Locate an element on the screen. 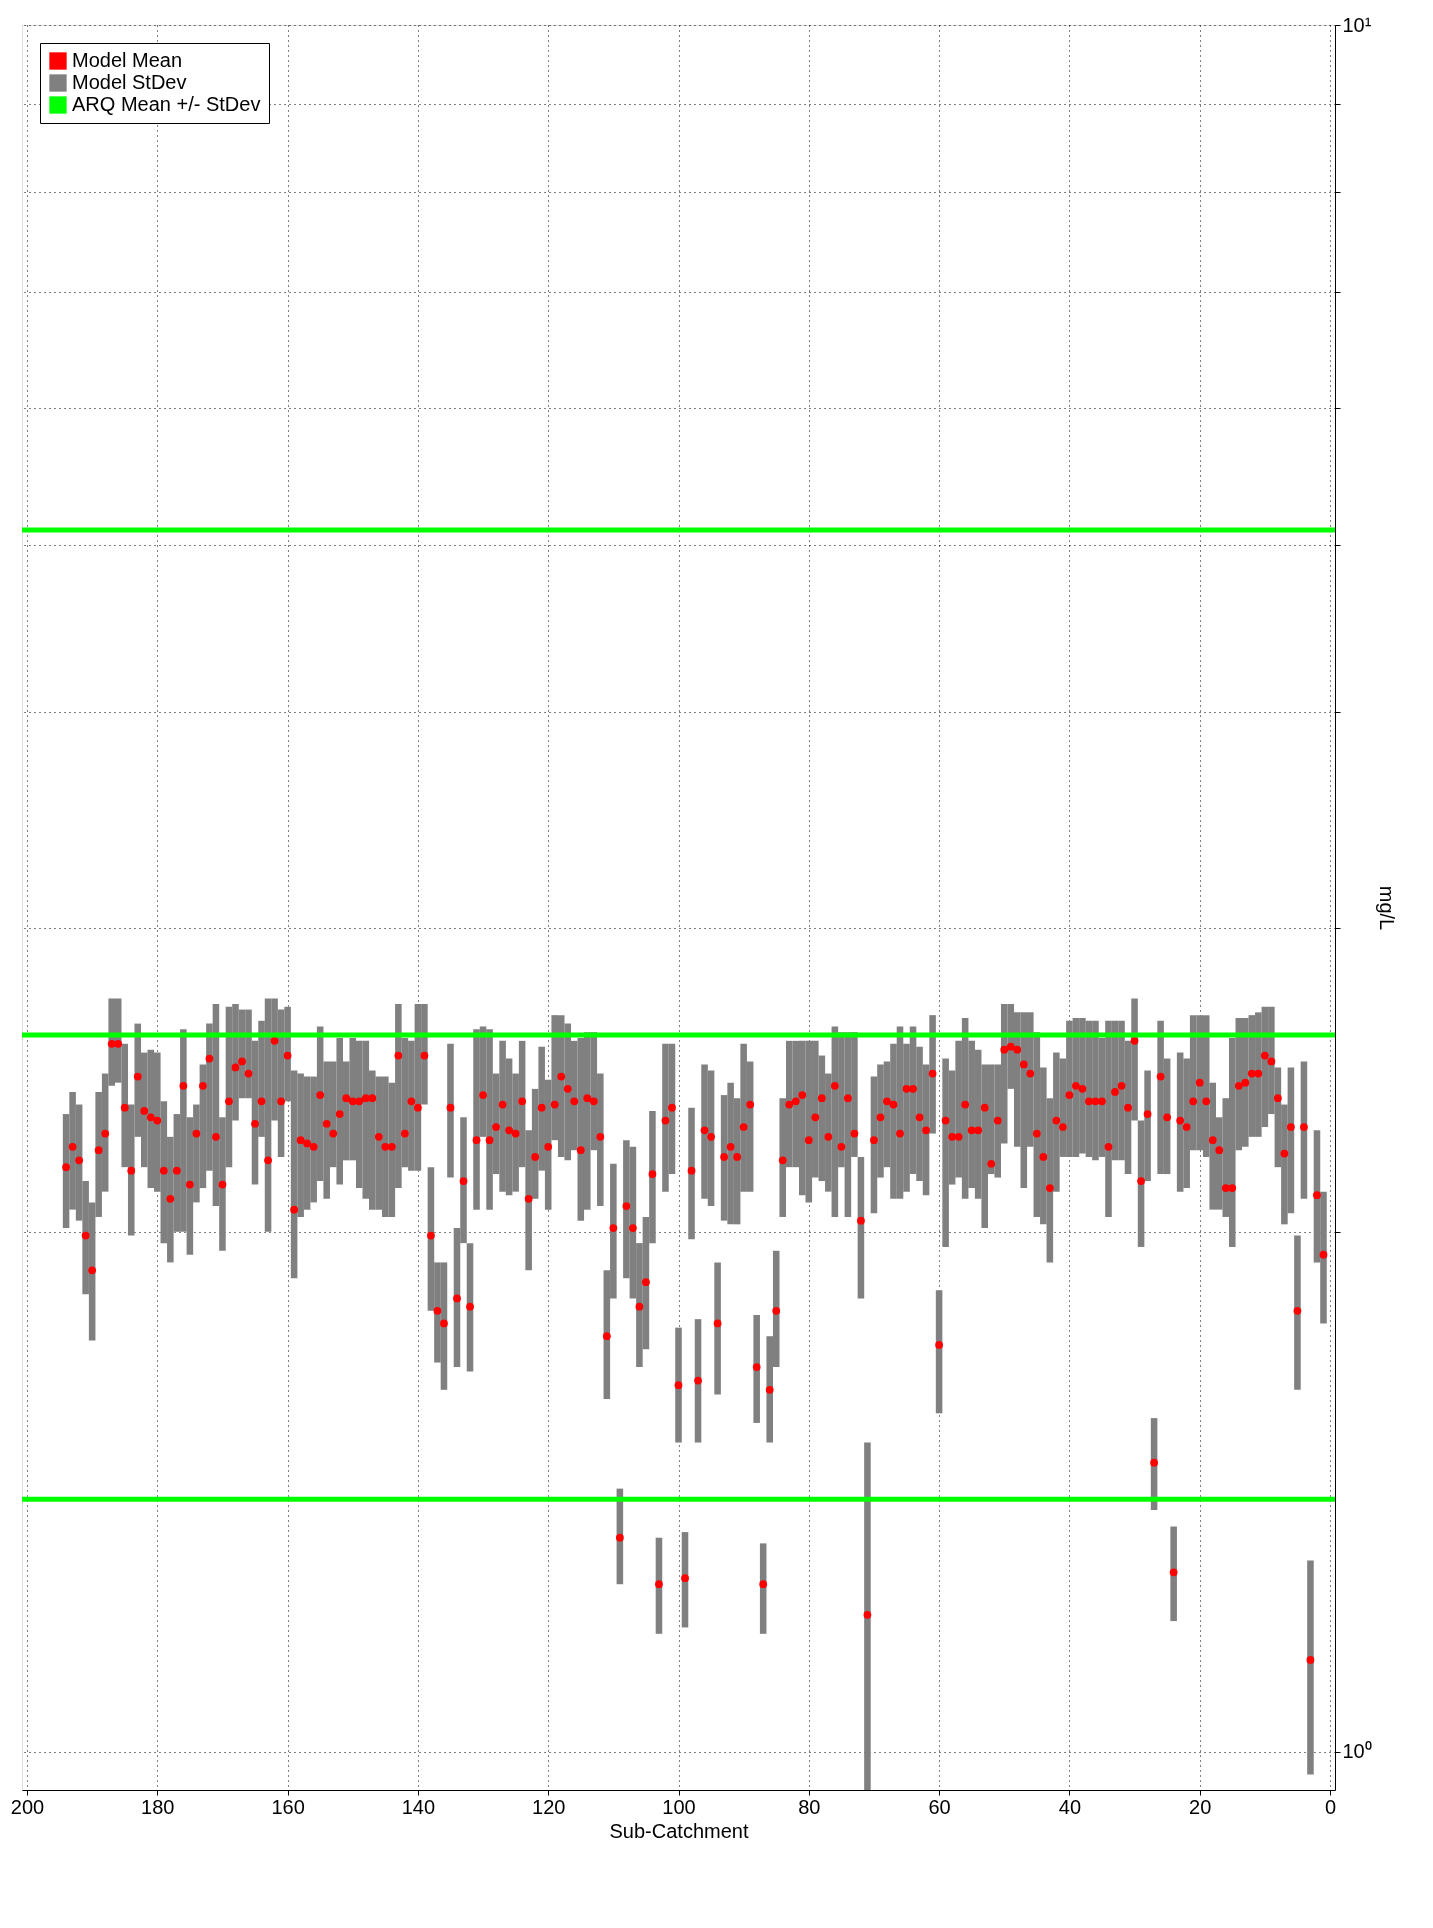  x-tick-label: 60 is located at coordinates (939, 1806).